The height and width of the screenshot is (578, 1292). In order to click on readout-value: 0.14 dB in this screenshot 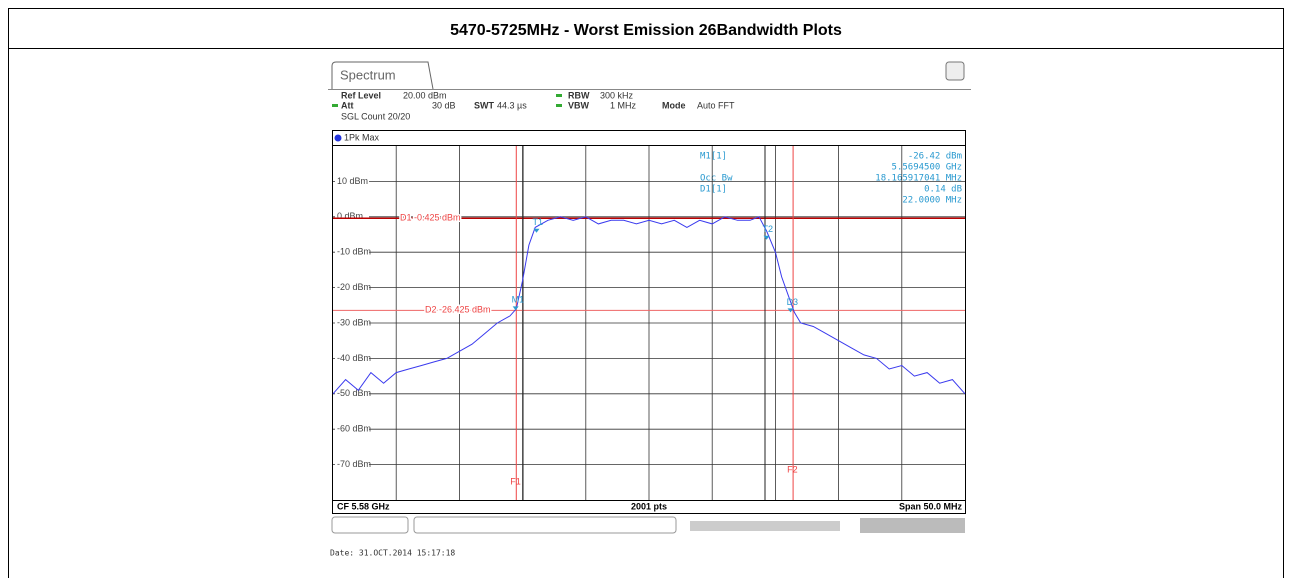, I will do `click(943, 190)`.